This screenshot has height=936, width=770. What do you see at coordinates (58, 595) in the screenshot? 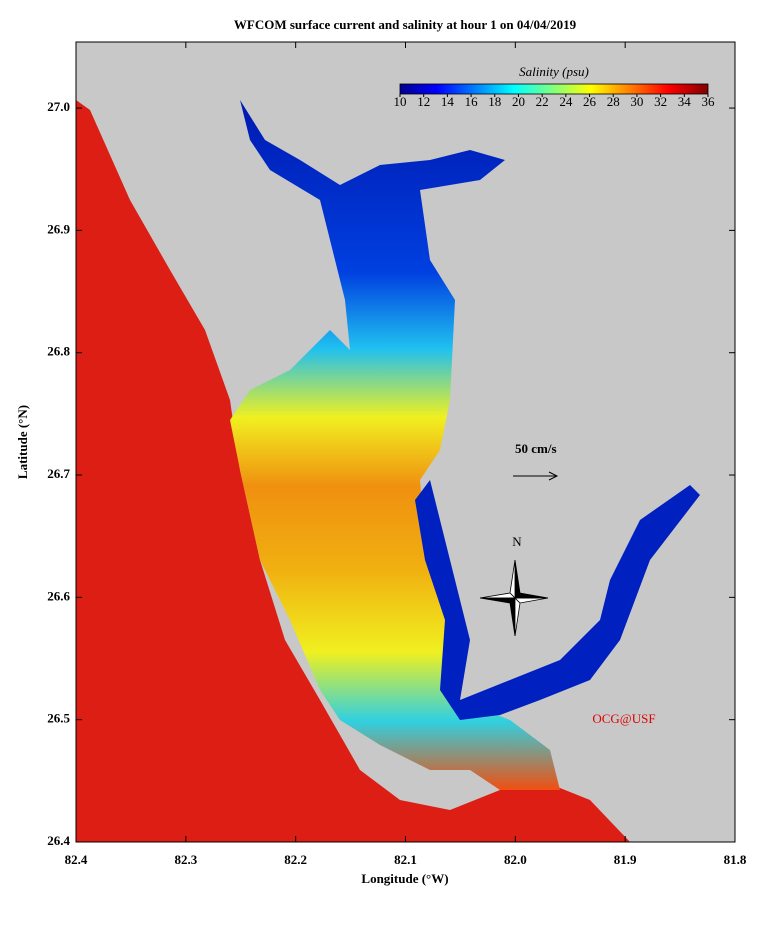
I see `y-tick-label: 26.6` at bounding box center [58, 595].